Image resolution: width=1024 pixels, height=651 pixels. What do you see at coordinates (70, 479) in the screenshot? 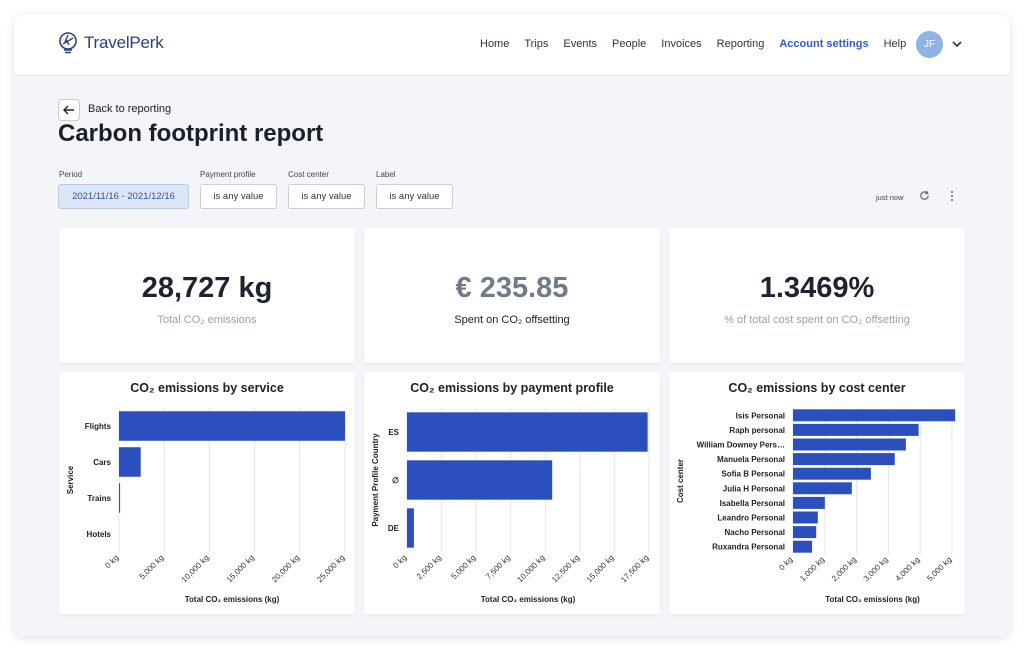
I see `y-axis-title: Service` at bounding box center [70, 479].